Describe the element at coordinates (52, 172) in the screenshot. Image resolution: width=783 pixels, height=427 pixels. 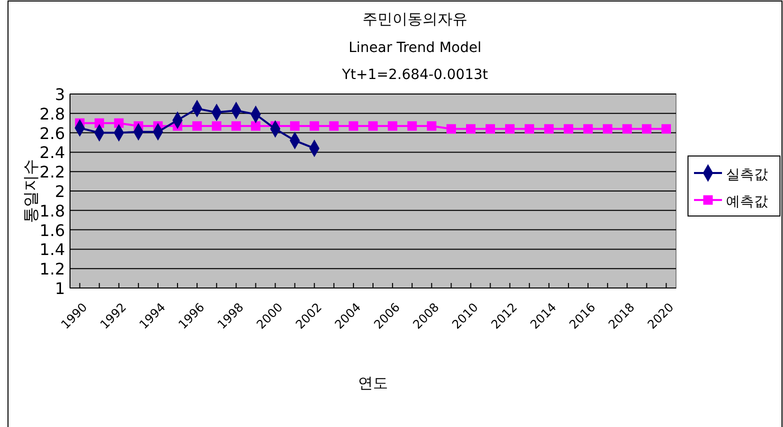
I see `y-tick-label: 2.2` at that location.